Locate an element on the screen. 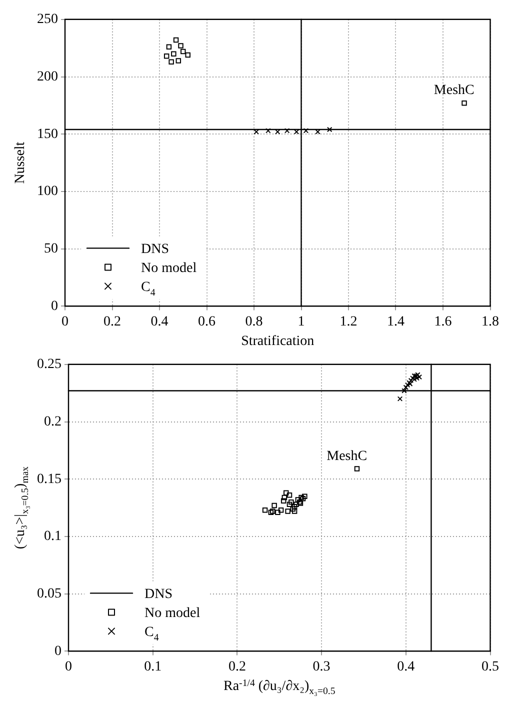  y-tick-label: 150 is located at coordinates (47, 134).